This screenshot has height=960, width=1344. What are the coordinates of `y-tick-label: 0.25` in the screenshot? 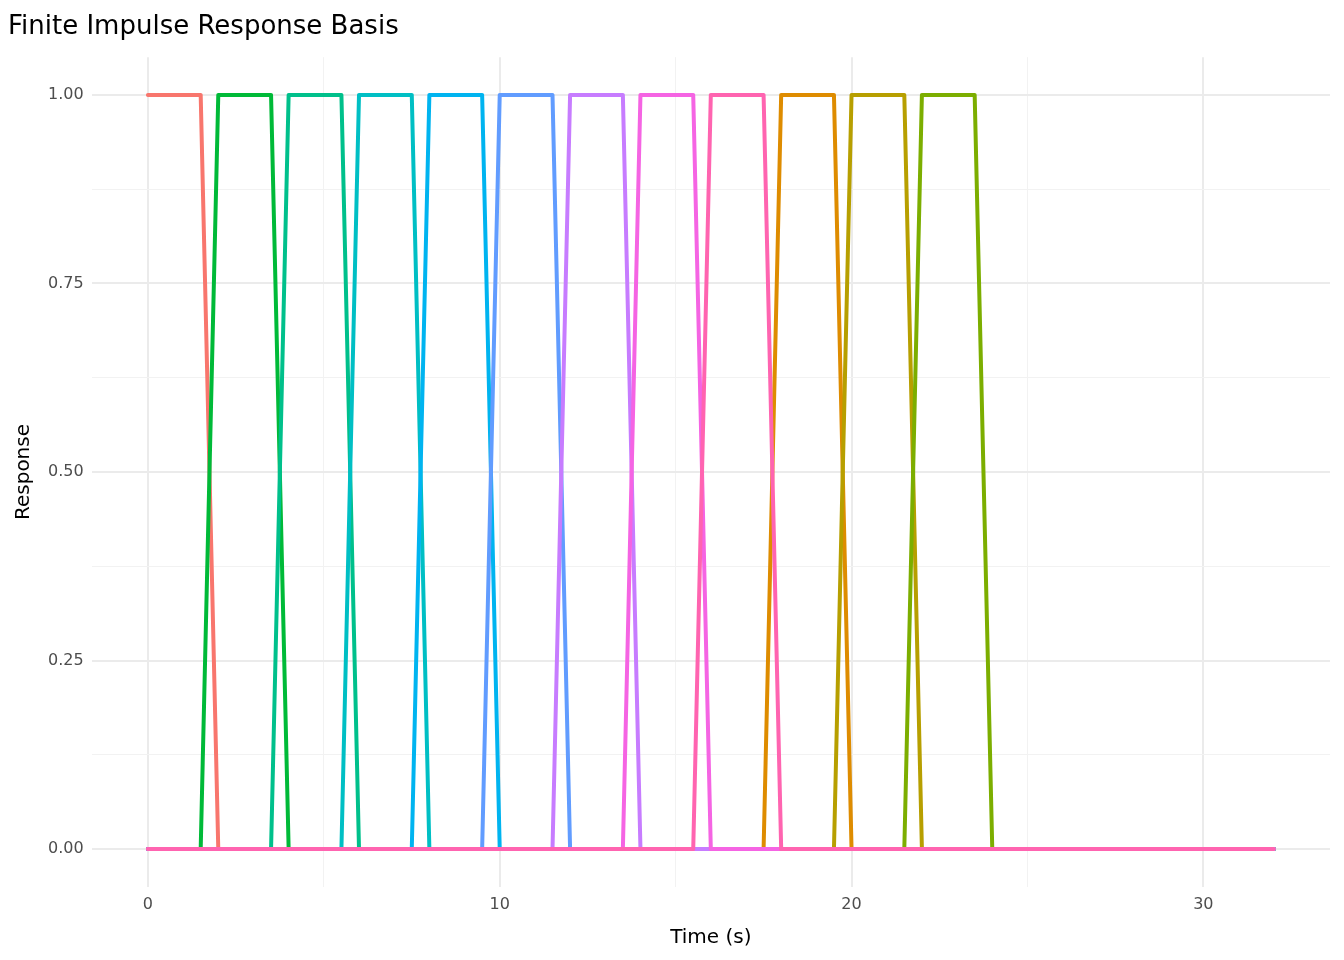 It's located at (66, 659).